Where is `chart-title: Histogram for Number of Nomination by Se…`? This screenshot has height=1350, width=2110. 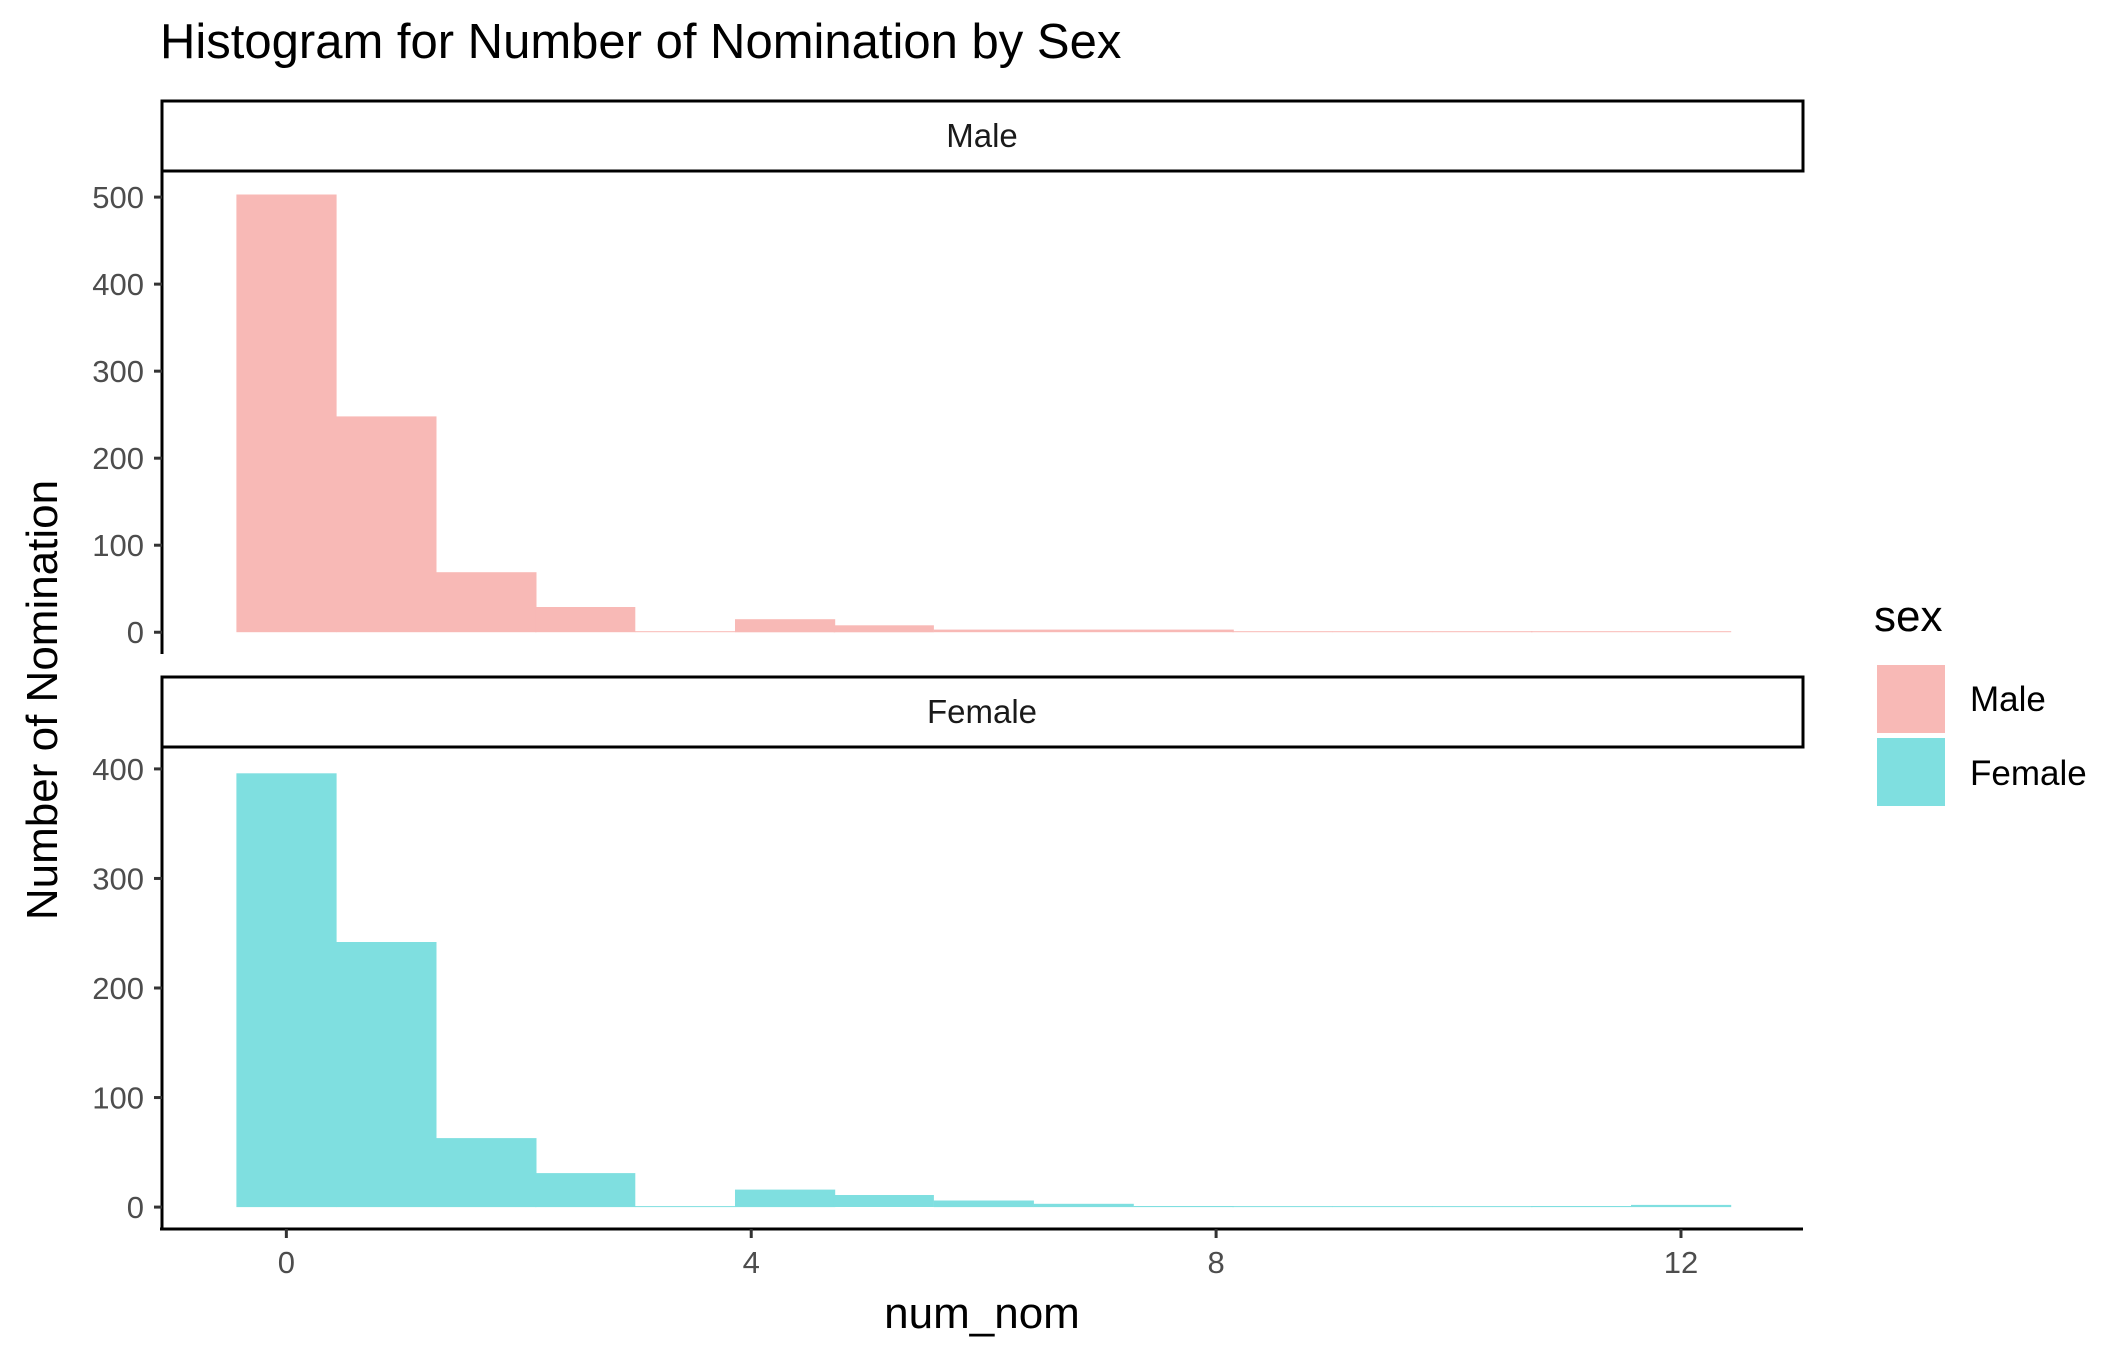 chart-title: Histogram for Number of Nomination by Se… is located at coordinates (640, 42).